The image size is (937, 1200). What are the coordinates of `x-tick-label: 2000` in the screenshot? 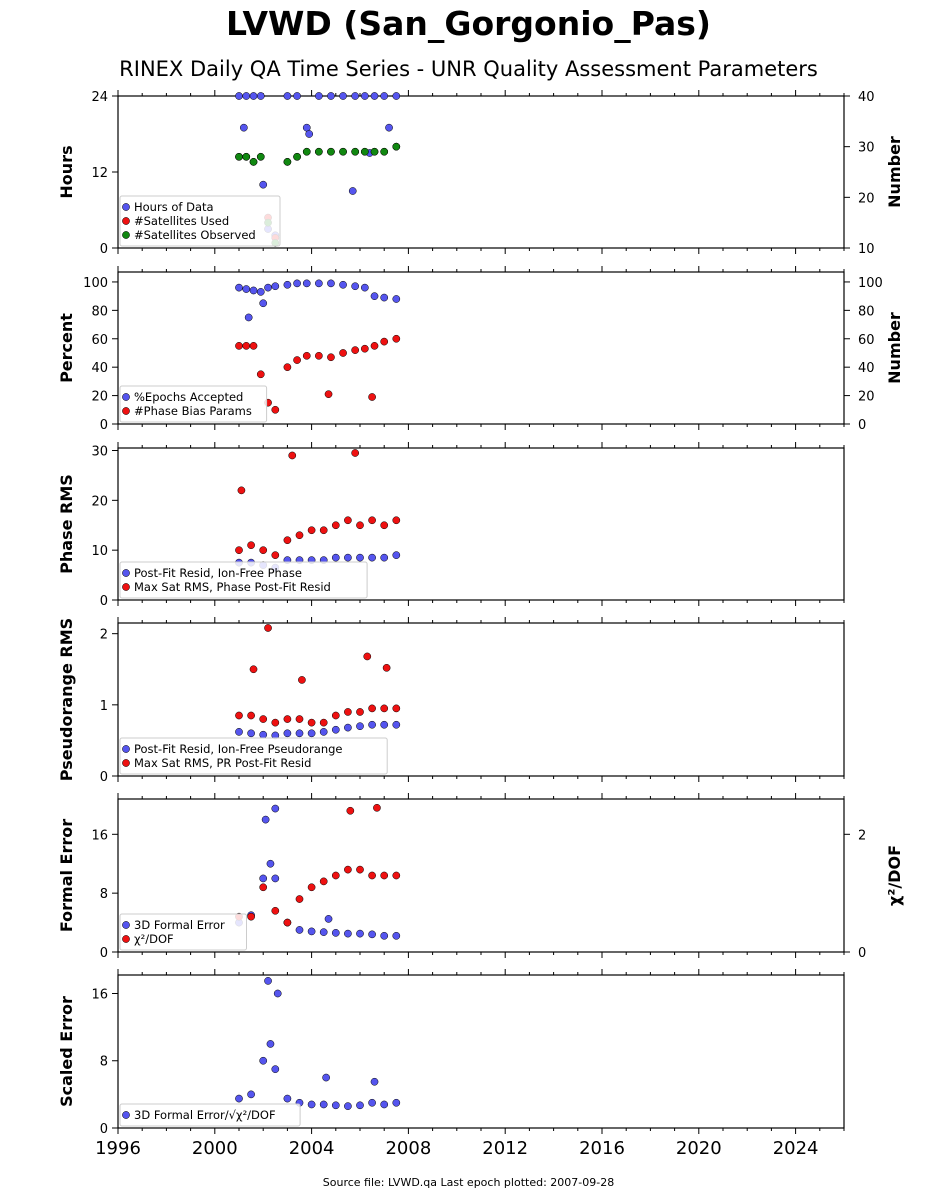 It's located at (215, 1148).